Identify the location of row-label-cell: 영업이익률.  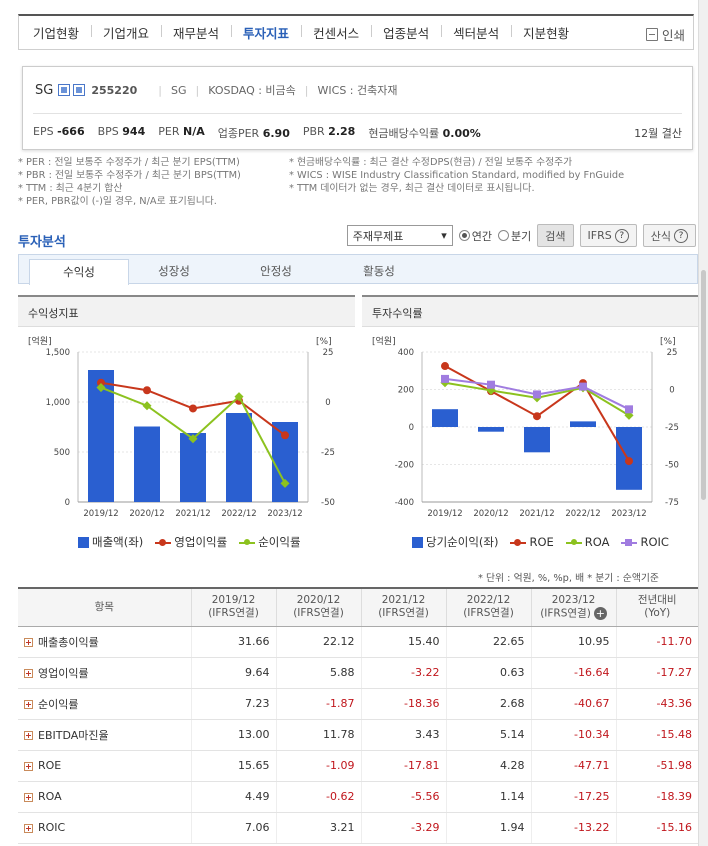
(104, 673).